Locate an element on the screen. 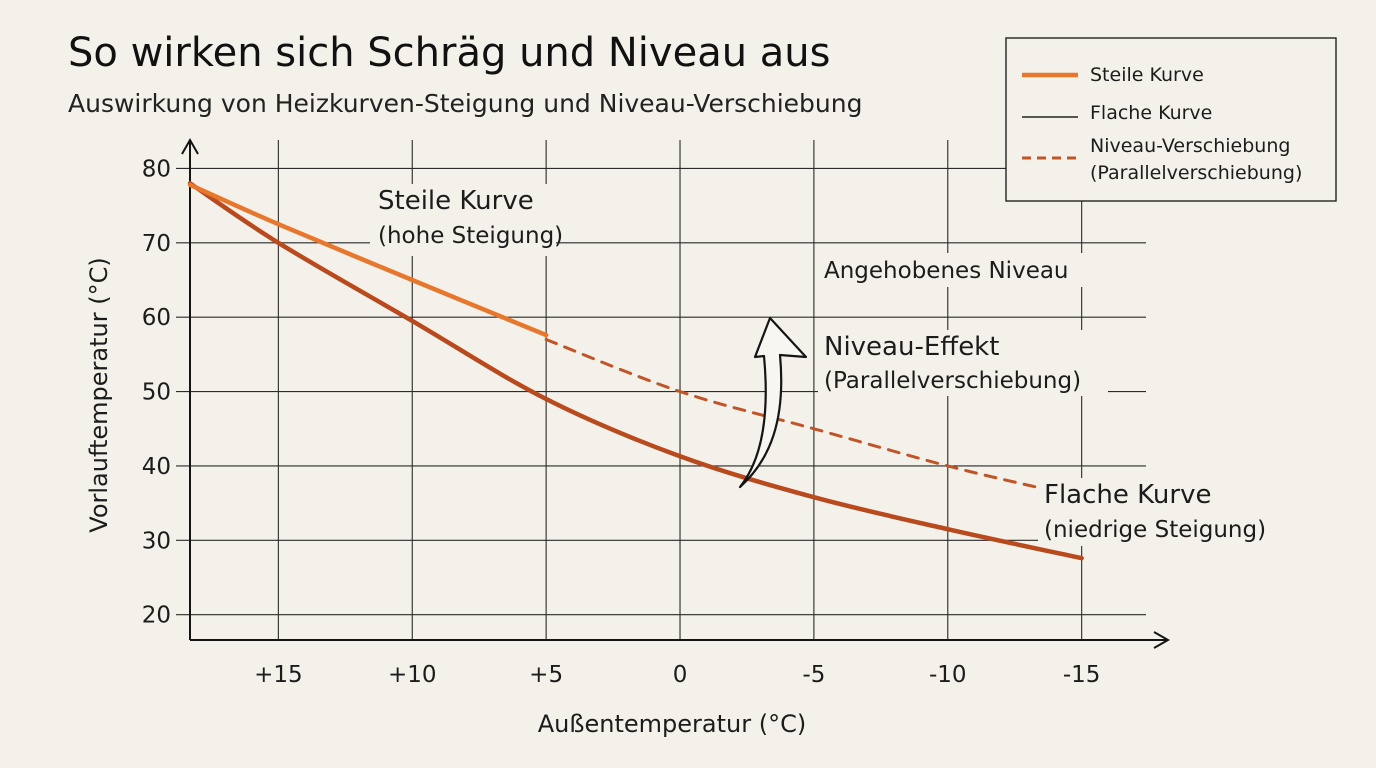 The width and height of the screenshot is (1376, 768). annotation-raised-level: Angehobenes Niveau is located at coordinates (946, 271).